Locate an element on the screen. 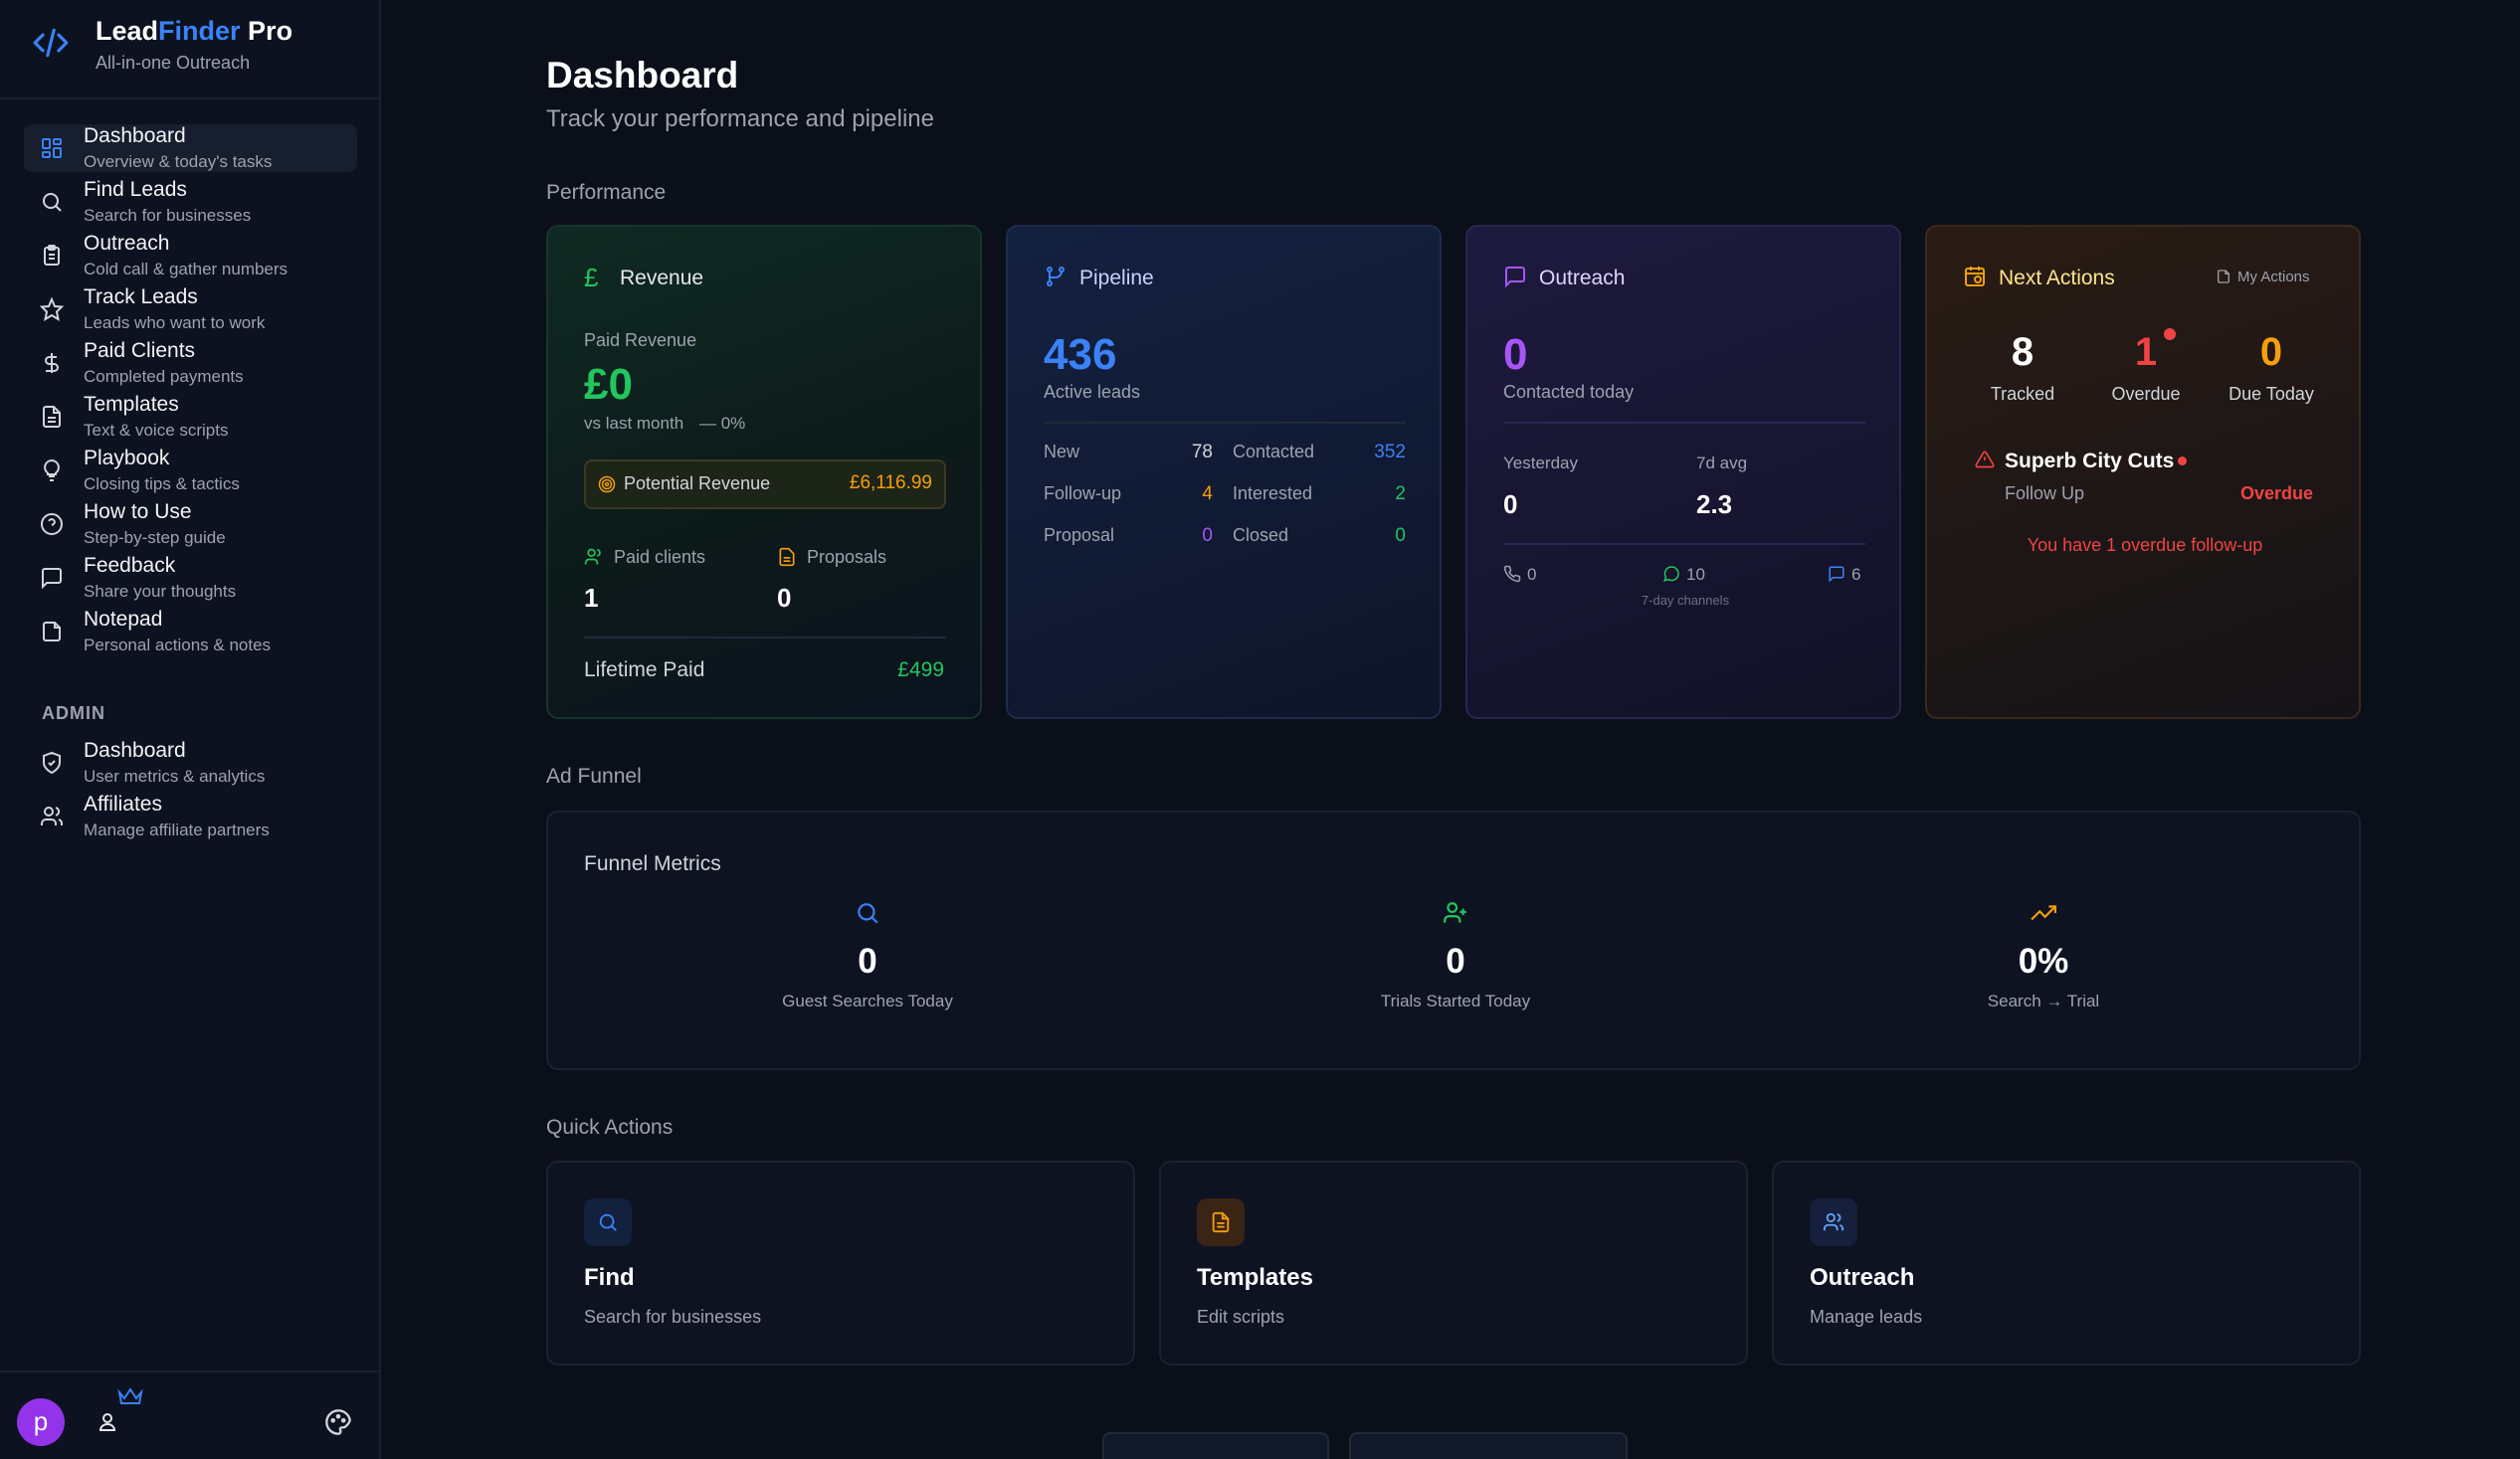 The height and width of the screenshot is (1459, 2520). divider is located at coordinates (1684, 544).